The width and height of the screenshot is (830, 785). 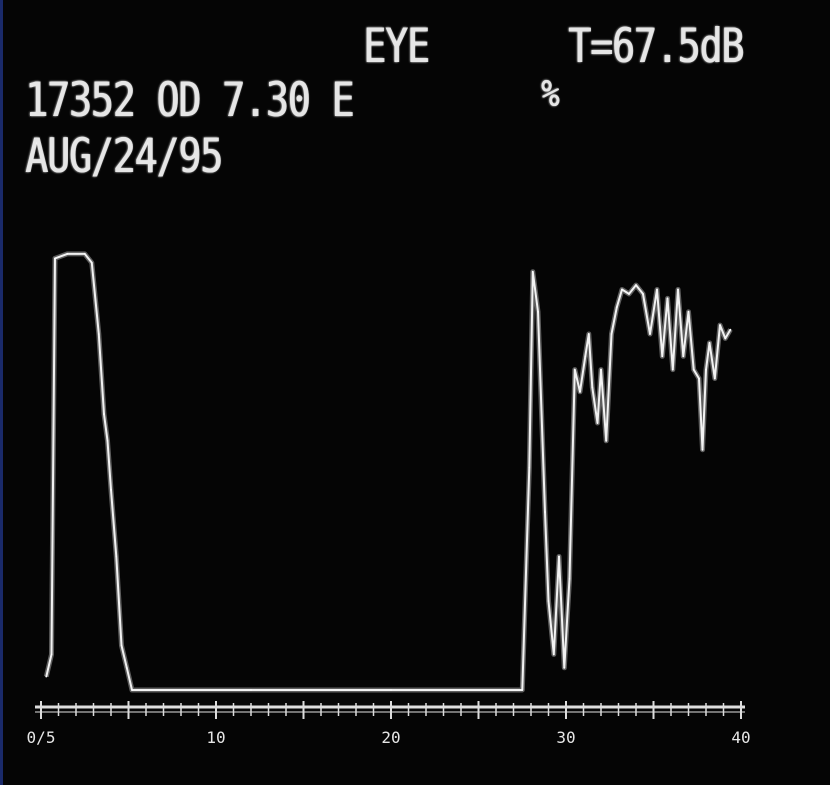 I want to click on x-tick-label: 40, so click(x=740, y=737).